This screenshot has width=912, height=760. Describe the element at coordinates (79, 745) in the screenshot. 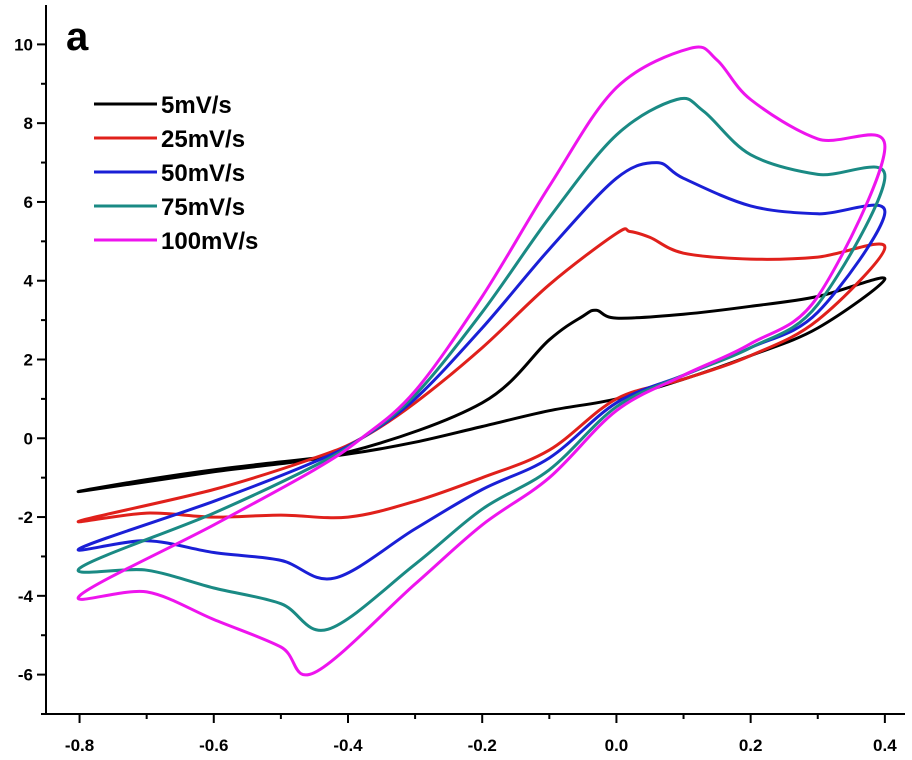

I see `x-tick-label: -0.8` at that location.